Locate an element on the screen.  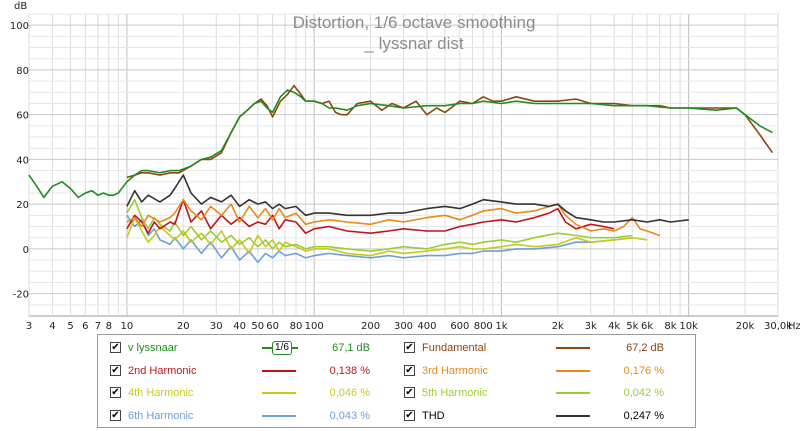
legend-checkbox-5th-harmonic: ✔ is located at coordinates (409, 392).